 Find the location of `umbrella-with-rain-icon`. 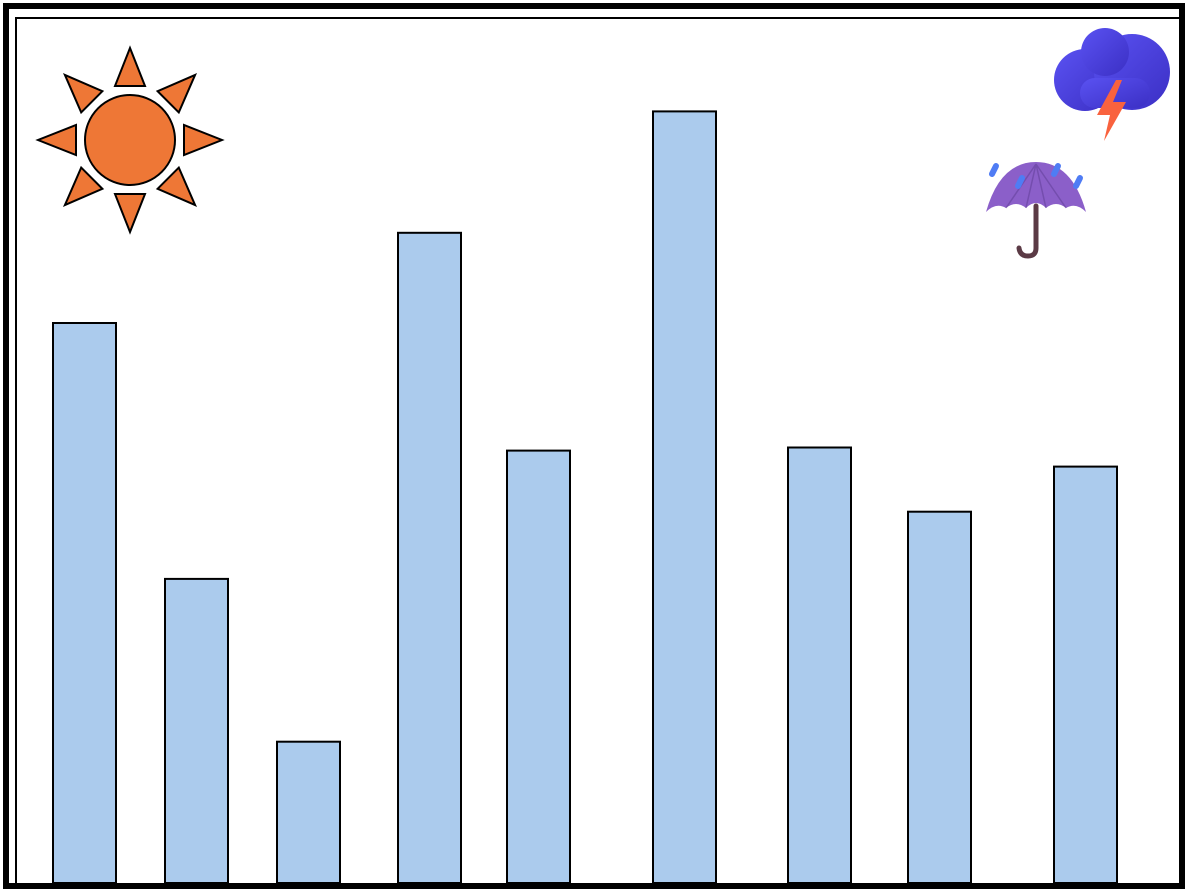

umbrella-with-rain-icon is located at coordinates (1036, 210).